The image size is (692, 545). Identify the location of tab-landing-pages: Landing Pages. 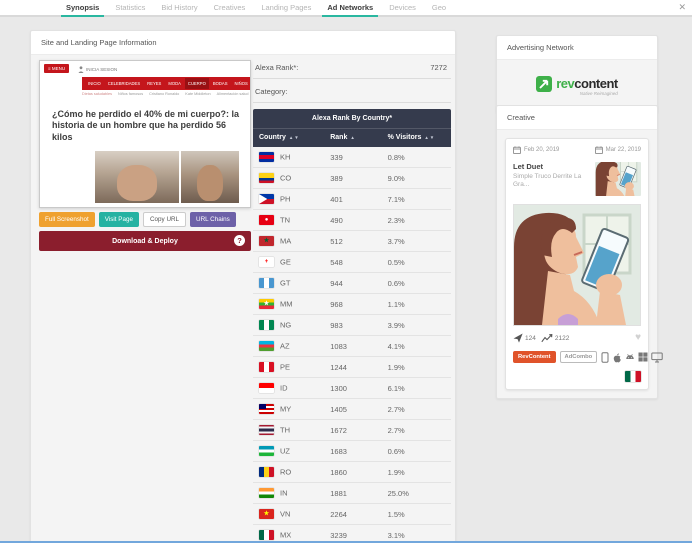
(286, 7).